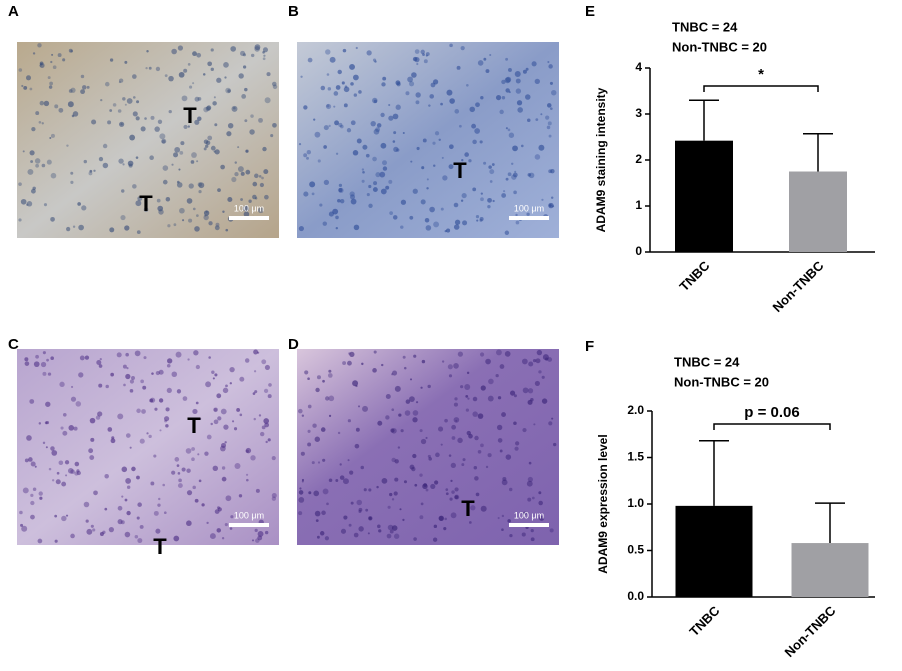 This screenshot has width=902, height=671. I want to click on bar, so click(704, 196).